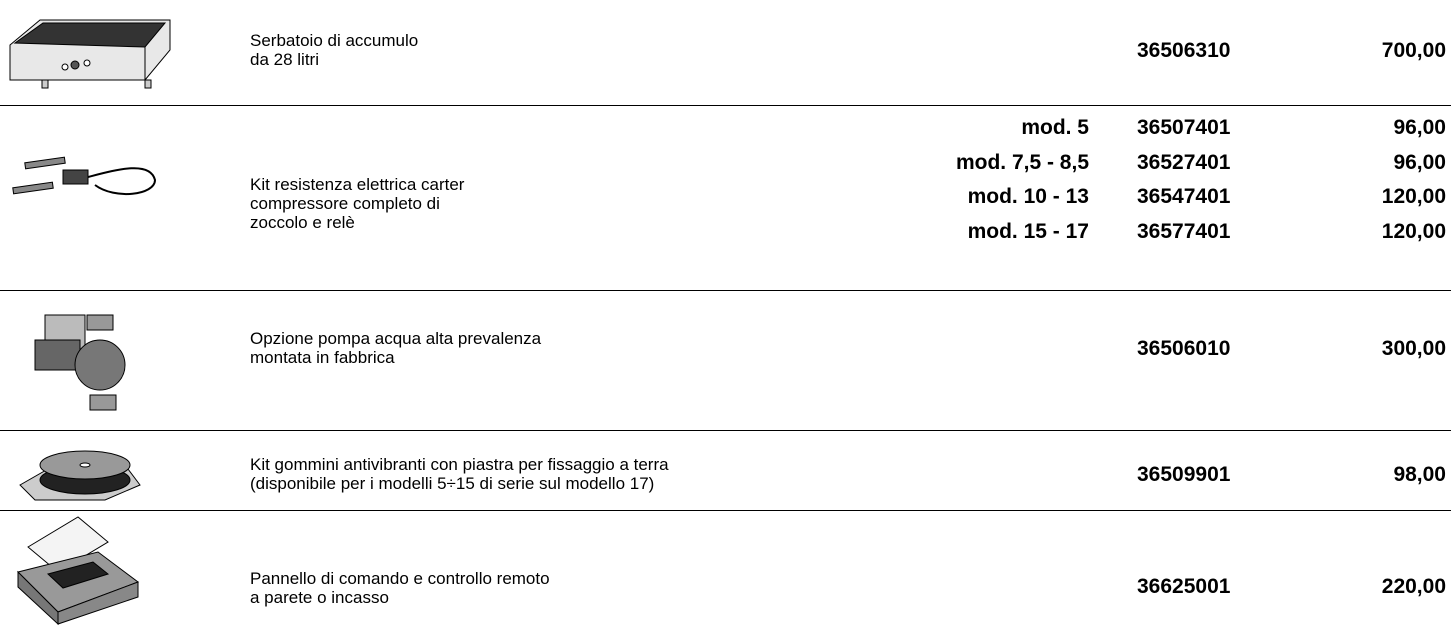 Image resolution: width=1451 pixels, height=628 pixels. What do you see at coordinates (1184, 127) in the screenshot?
I see `product-code: 36507401` at bounding box center [1184, 127].